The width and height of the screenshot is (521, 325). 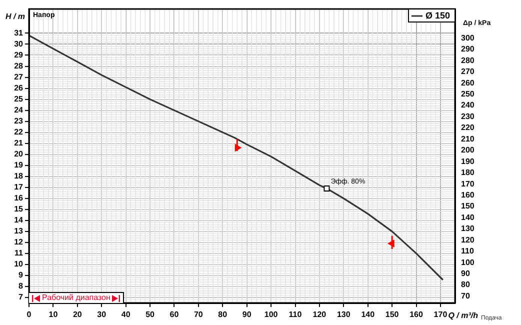 I want to click on y2-tick-label: 260, so click(x=468, y=83).